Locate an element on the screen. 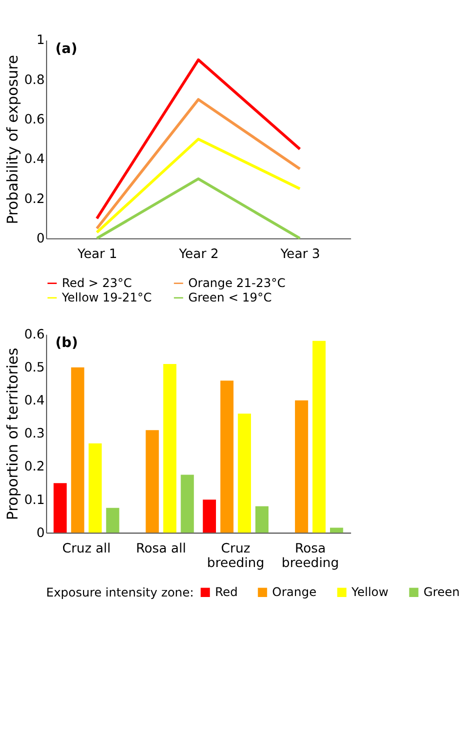  y-tick-label: 0.1 is located at coordinates (34, 500).